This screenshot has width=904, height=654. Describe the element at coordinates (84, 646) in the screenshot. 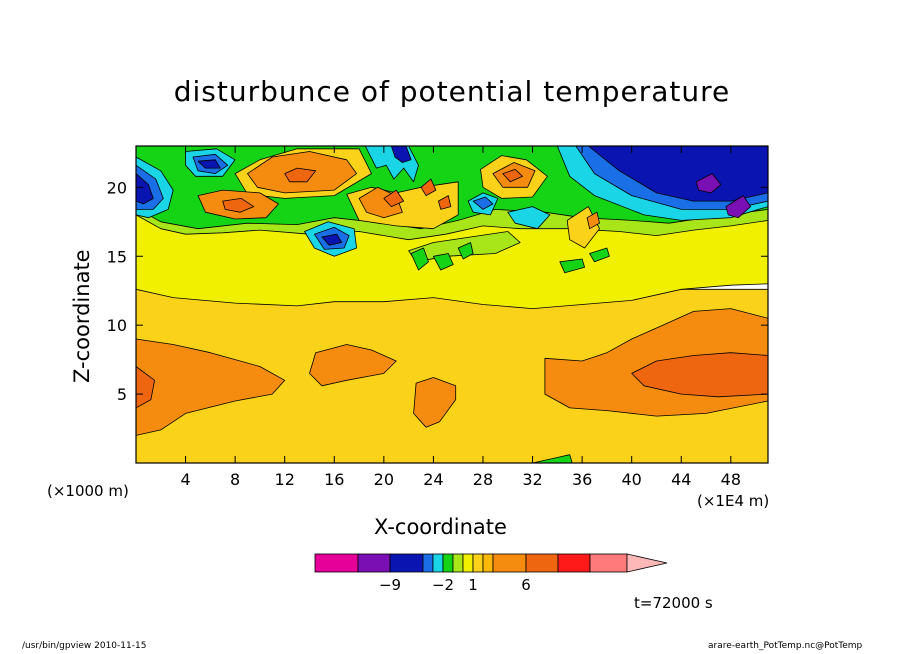

I see `footer-program-info: /usr/bin/gpview 2010-11-15` at that location.